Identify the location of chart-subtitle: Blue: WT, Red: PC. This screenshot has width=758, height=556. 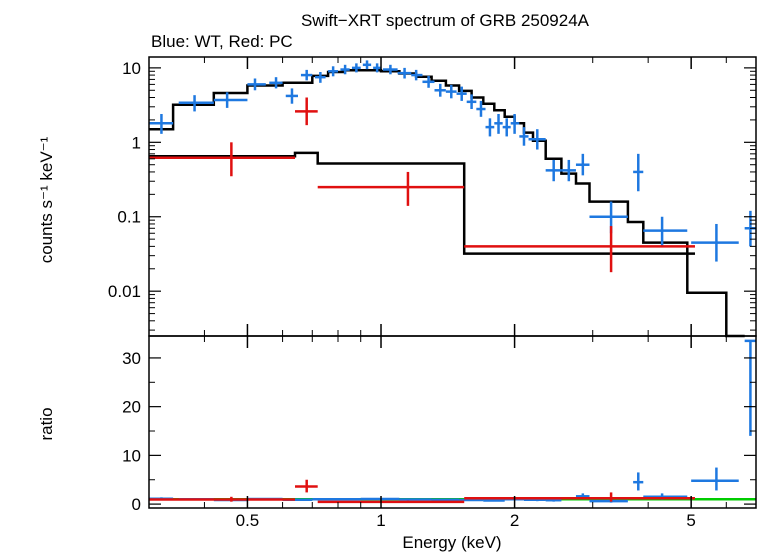
(222, 41).